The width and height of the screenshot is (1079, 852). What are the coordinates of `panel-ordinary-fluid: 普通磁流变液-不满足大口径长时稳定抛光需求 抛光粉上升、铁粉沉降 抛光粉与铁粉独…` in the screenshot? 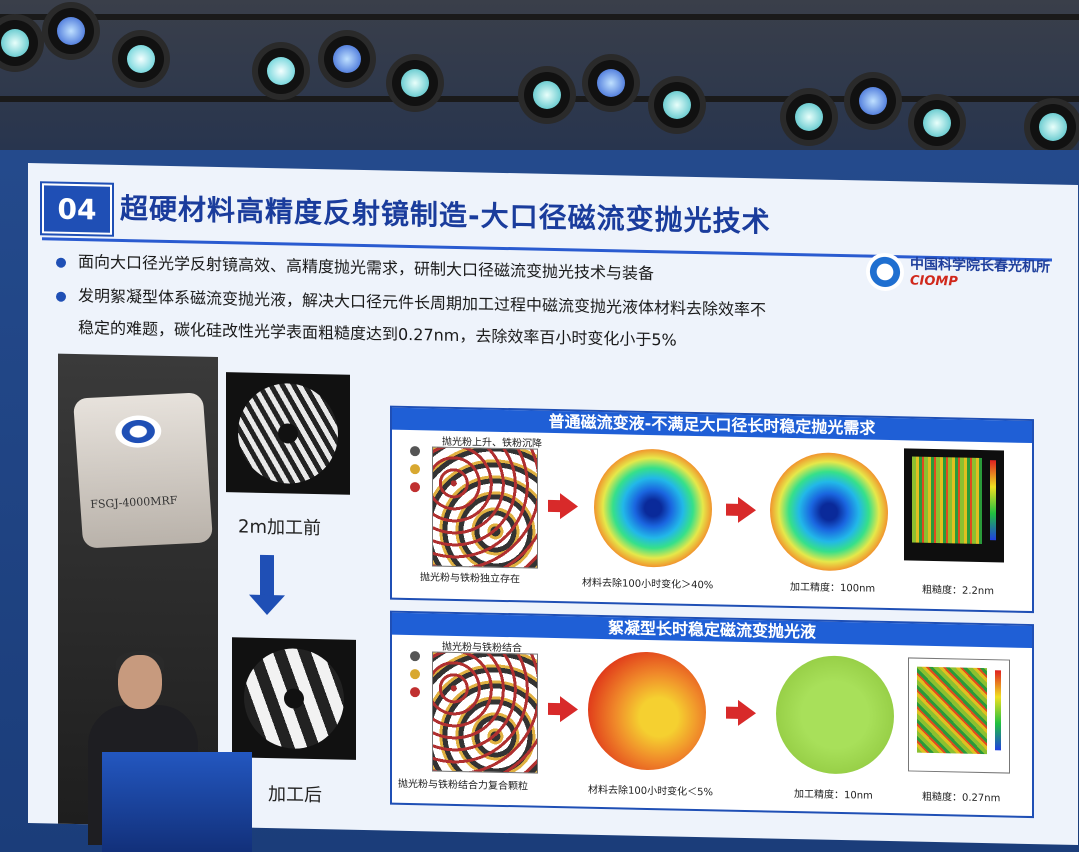 It's located at (712, 509).